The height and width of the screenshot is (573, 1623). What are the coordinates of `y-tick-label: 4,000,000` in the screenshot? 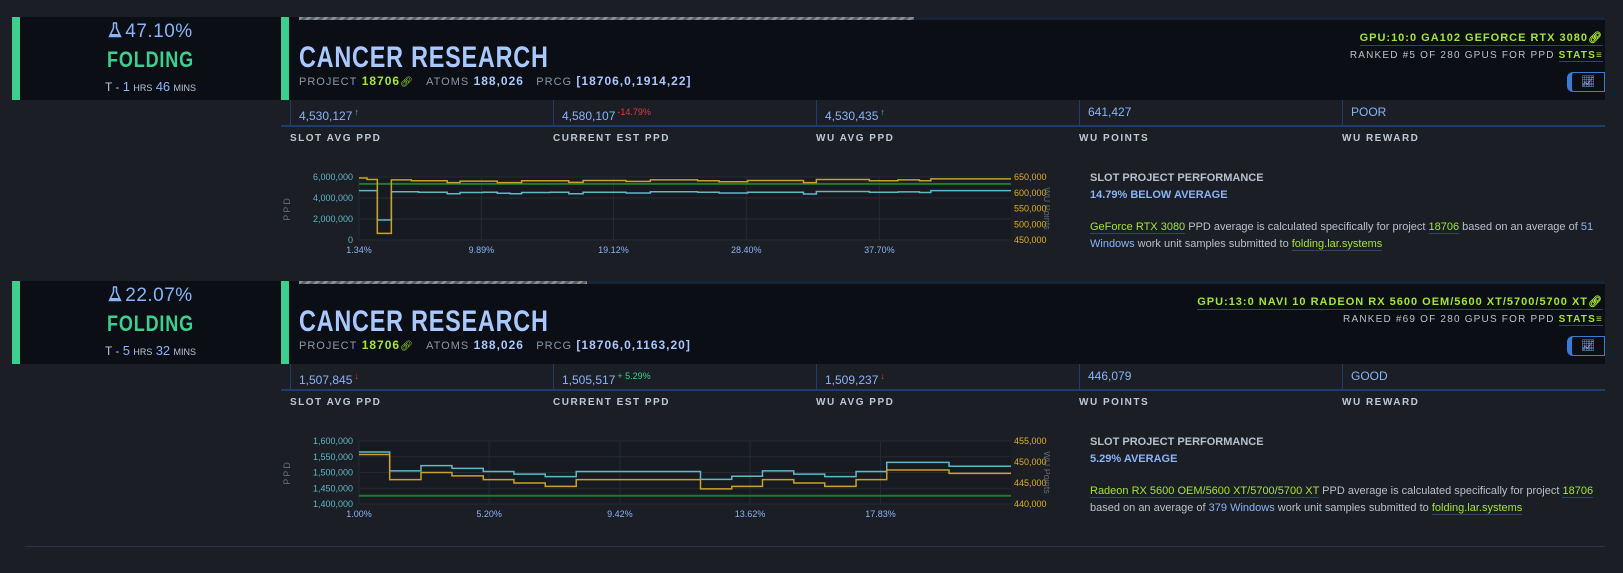 It's located at (333, 198).